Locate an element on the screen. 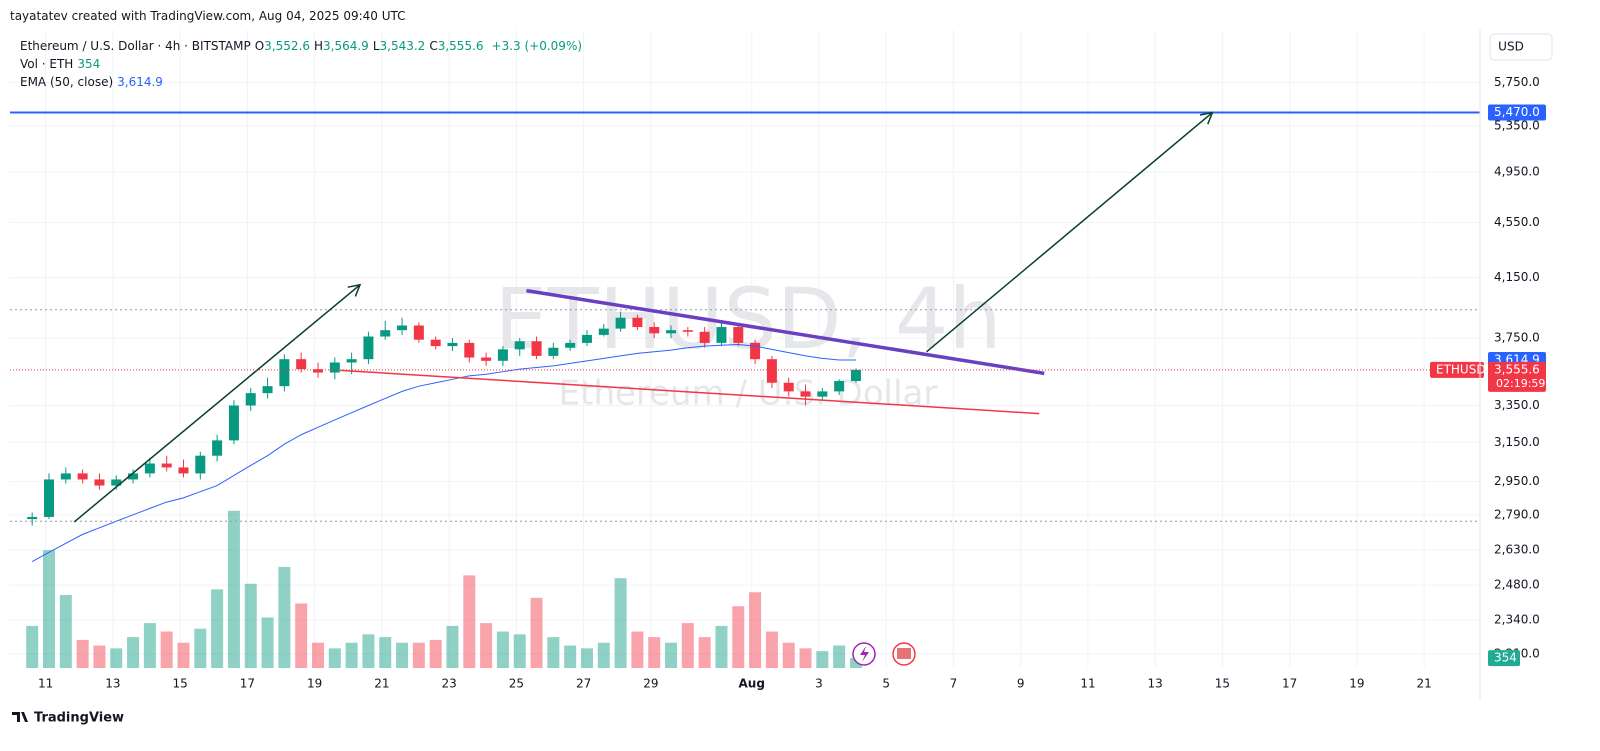  currency: USD is located at coordinates (1511, 47).